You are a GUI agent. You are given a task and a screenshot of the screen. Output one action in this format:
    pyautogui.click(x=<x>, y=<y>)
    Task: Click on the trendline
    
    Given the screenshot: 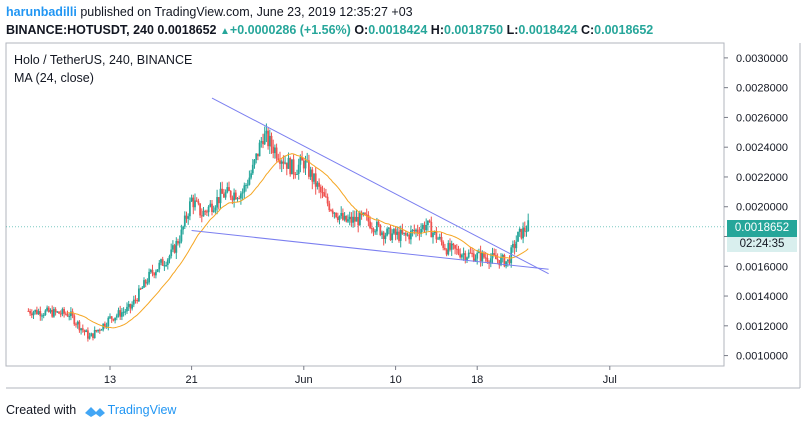 What is the action you would take?
    pyautogui.click(x=370, y=250)
    